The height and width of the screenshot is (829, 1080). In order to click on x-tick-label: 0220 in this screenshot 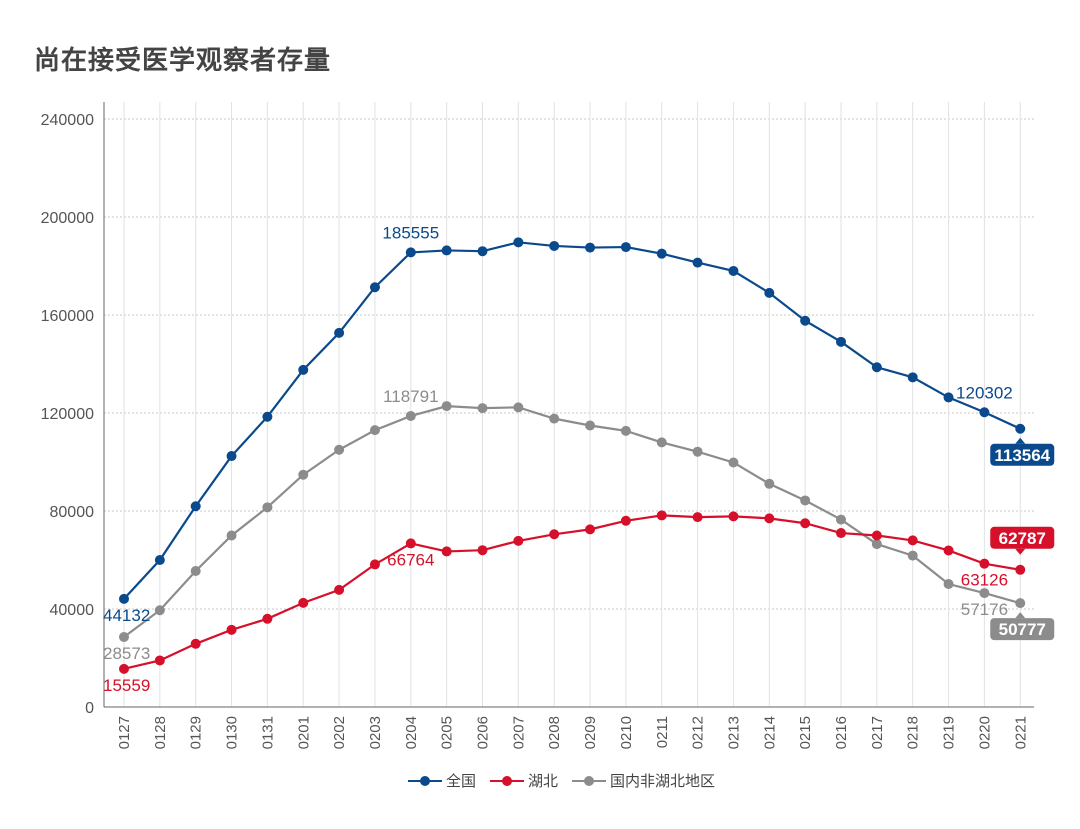, I will do `click(984, 732)`.